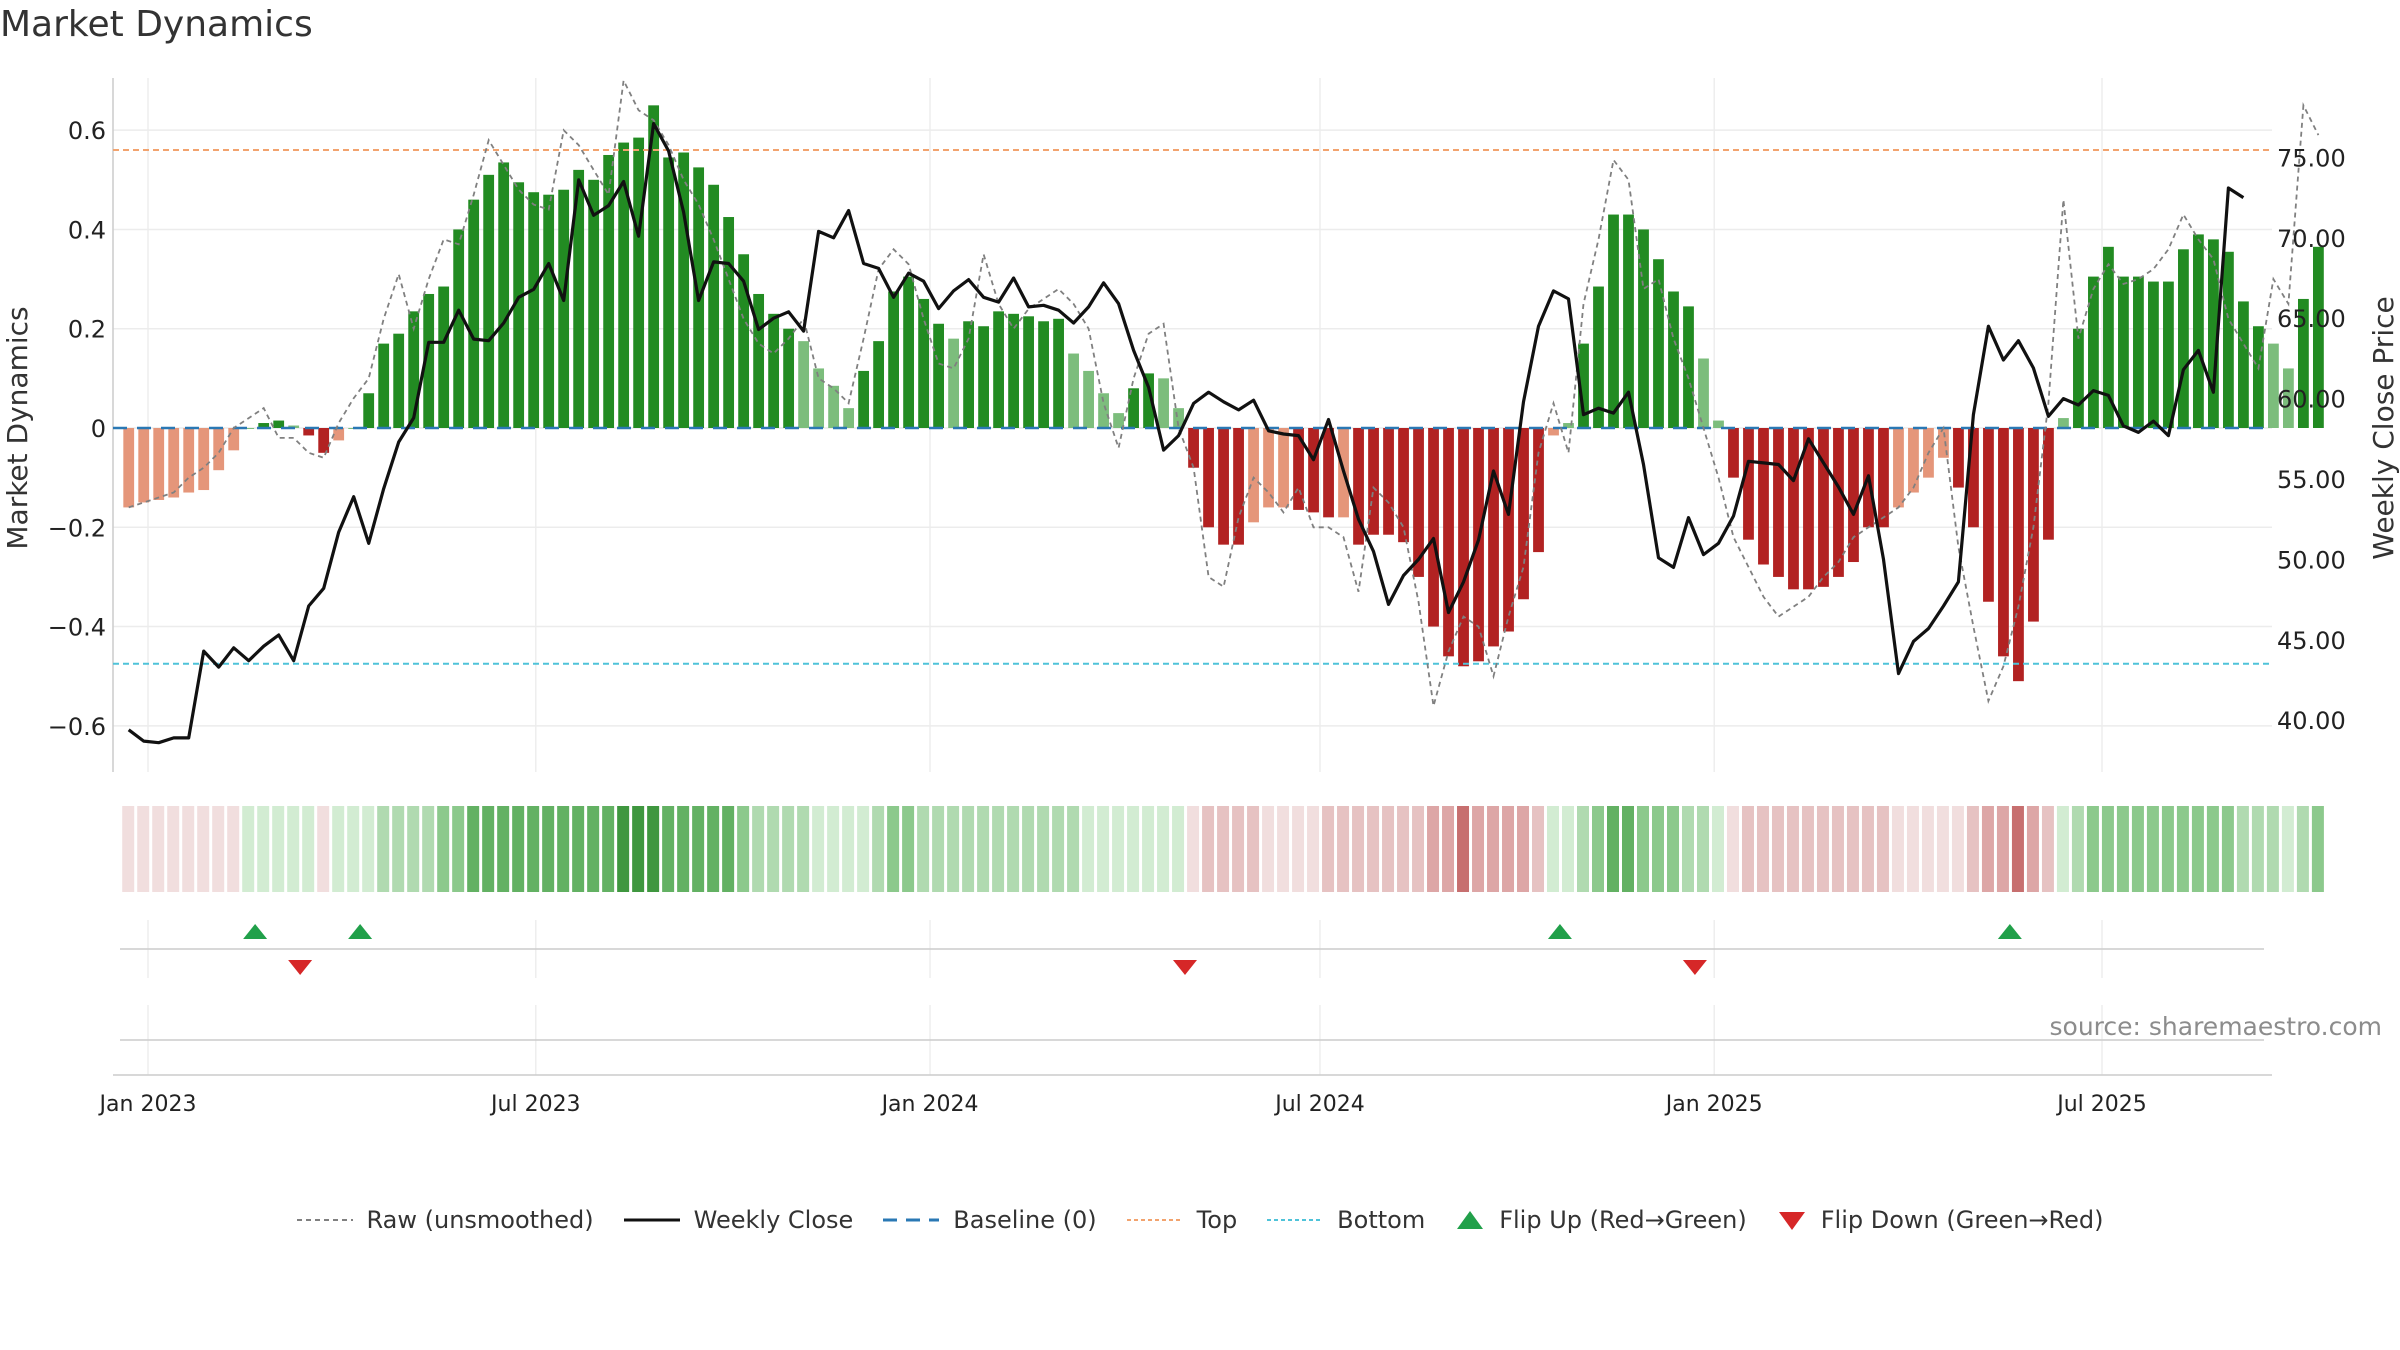 This screenshot has height=1350, width=2400. Describe the element at coordinates (738, 1220) in the screenshot. I see `legend-item-close: Weekly Close` at that location.